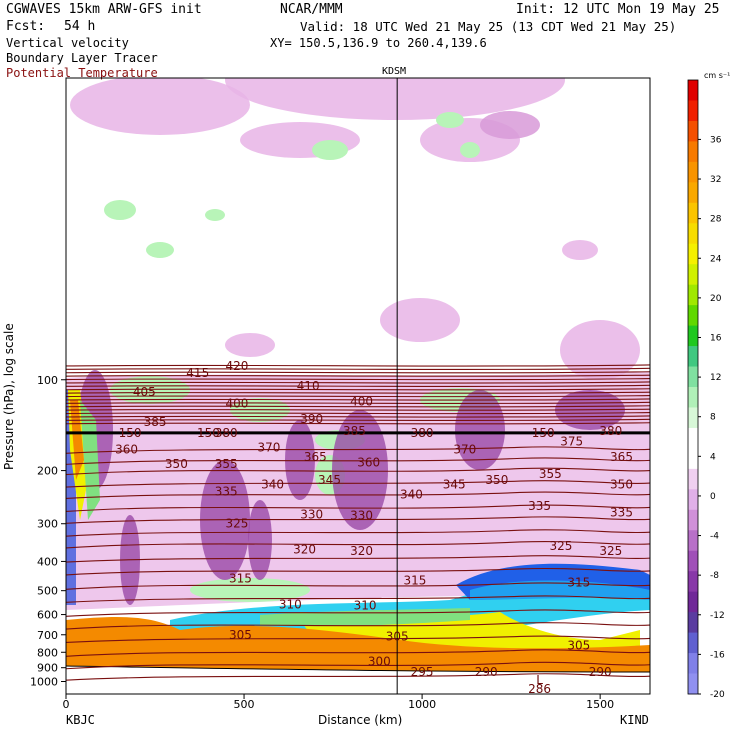 Image resolution: width=740 pixels, height=740 pixels. What do you see at coordinates (44, 682) in the screenshot?
I see `y-tick-label: 1000` at bounding box center [44, 682].